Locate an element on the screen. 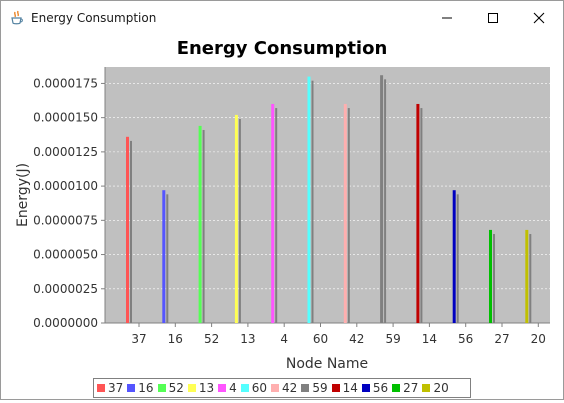 This screenshot has width=564, height=403. legend-label: 20 is located at coordinates (441, 388).